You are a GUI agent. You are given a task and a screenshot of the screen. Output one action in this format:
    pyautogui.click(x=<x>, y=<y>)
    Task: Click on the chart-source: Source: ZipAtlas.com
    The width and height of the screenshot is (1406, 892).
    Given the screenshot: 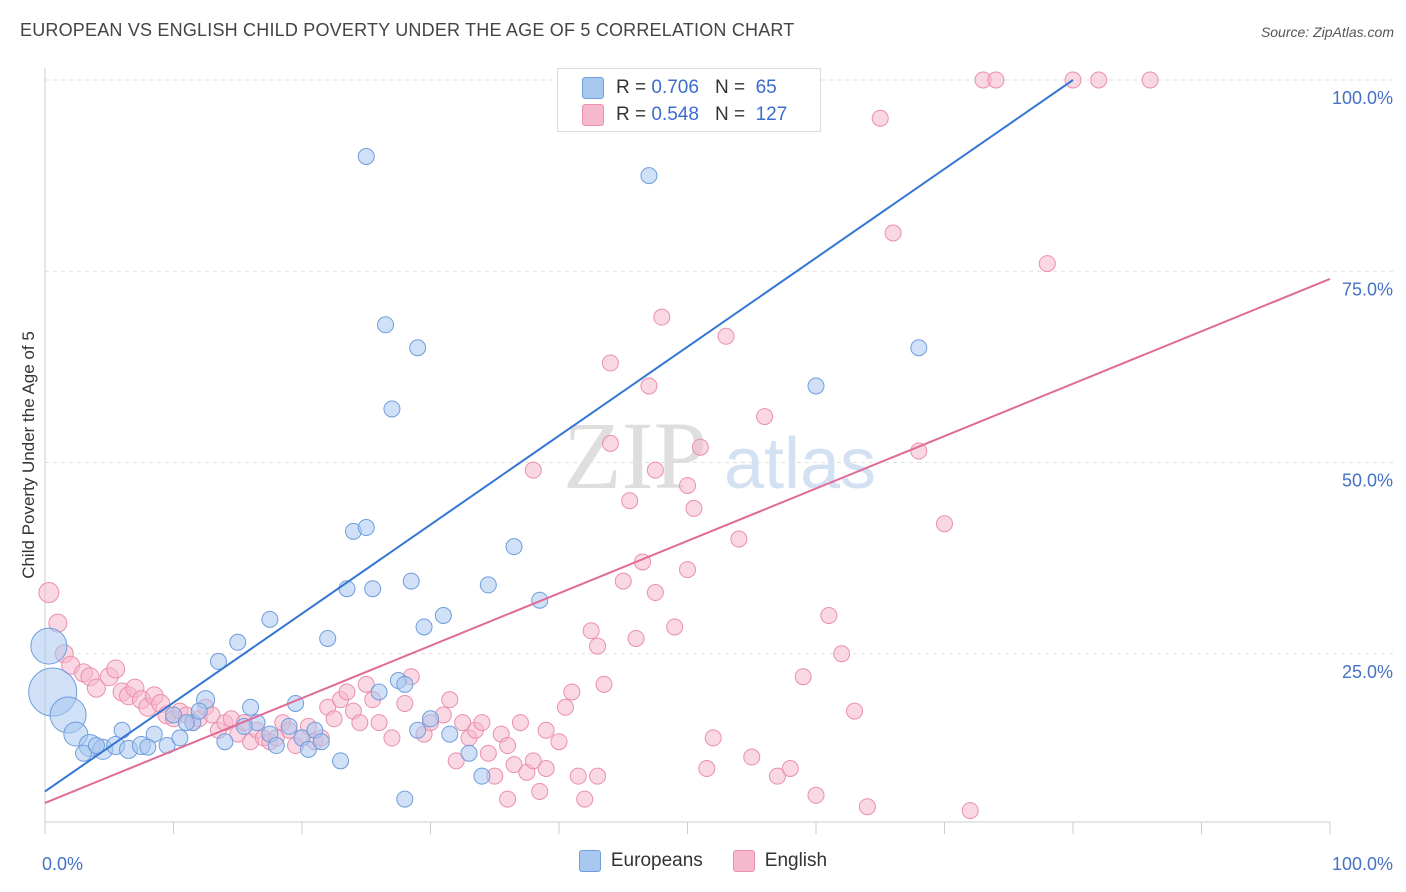 What is the action you would take?
    pyautogui.click(x=1327, y=32)
    